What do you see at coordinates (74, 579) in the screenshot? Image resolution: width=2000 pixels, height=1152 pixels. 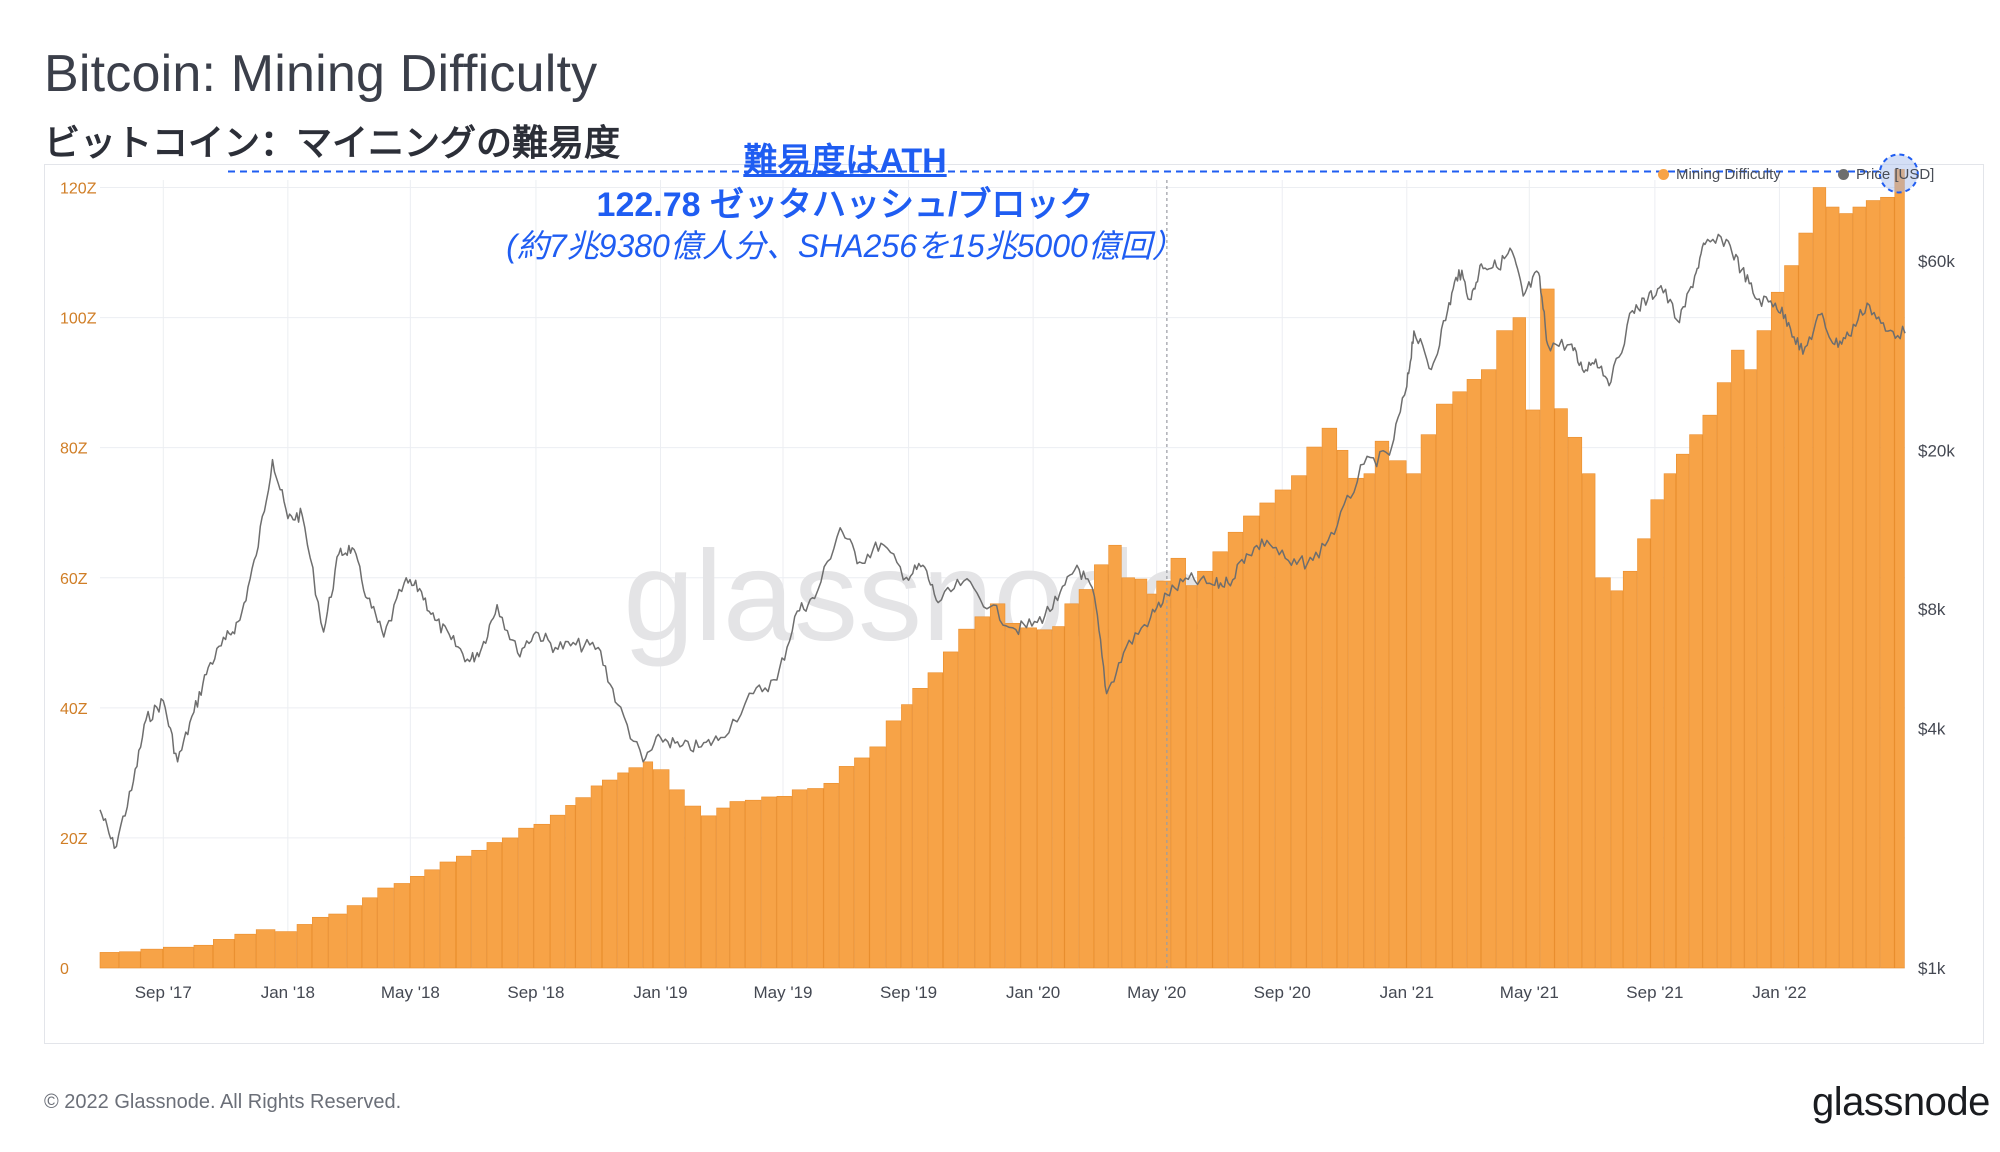 I see `y-left-tick-label: 60Z` at bounding box center [74, 579].